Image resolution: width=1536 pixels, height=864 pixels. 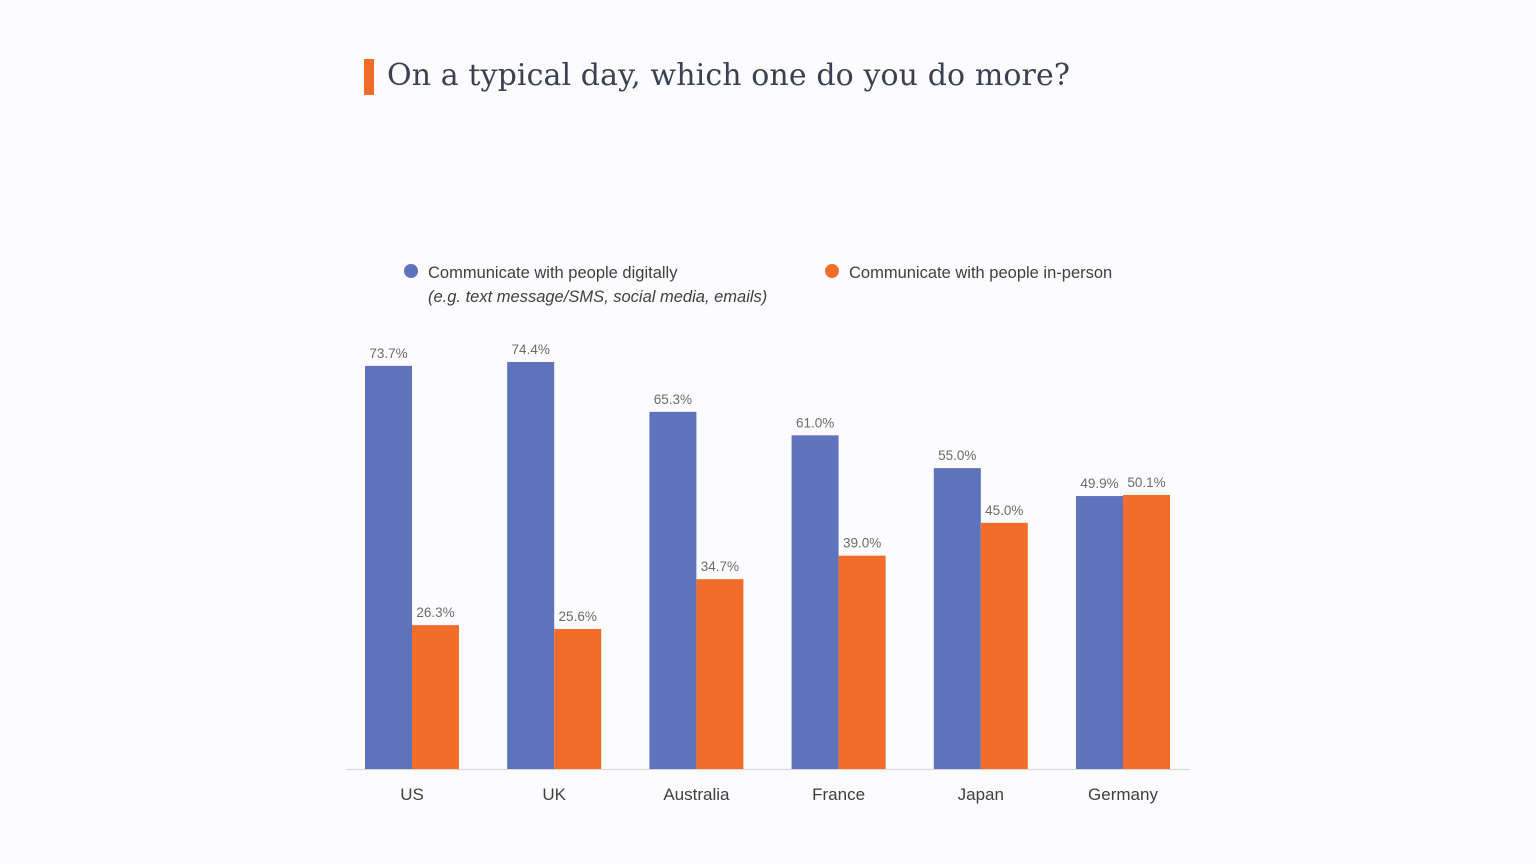 What do you see at coordinates (578, 616) in the screenshot?
I see `data-label-inperson-uk: 25.6%` at bounding box center [578, 616].